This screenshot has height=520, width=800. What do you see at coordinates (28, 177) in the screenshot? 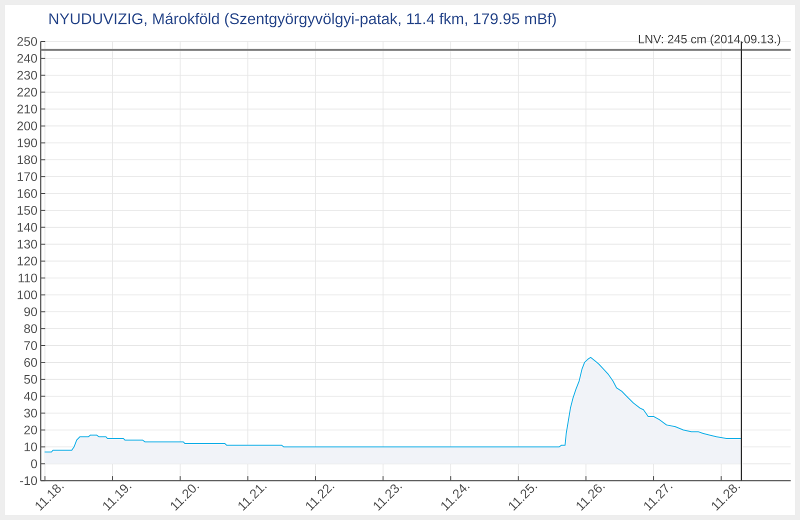
I see `y-tick-label: 170` at bounding box center [28, 177].